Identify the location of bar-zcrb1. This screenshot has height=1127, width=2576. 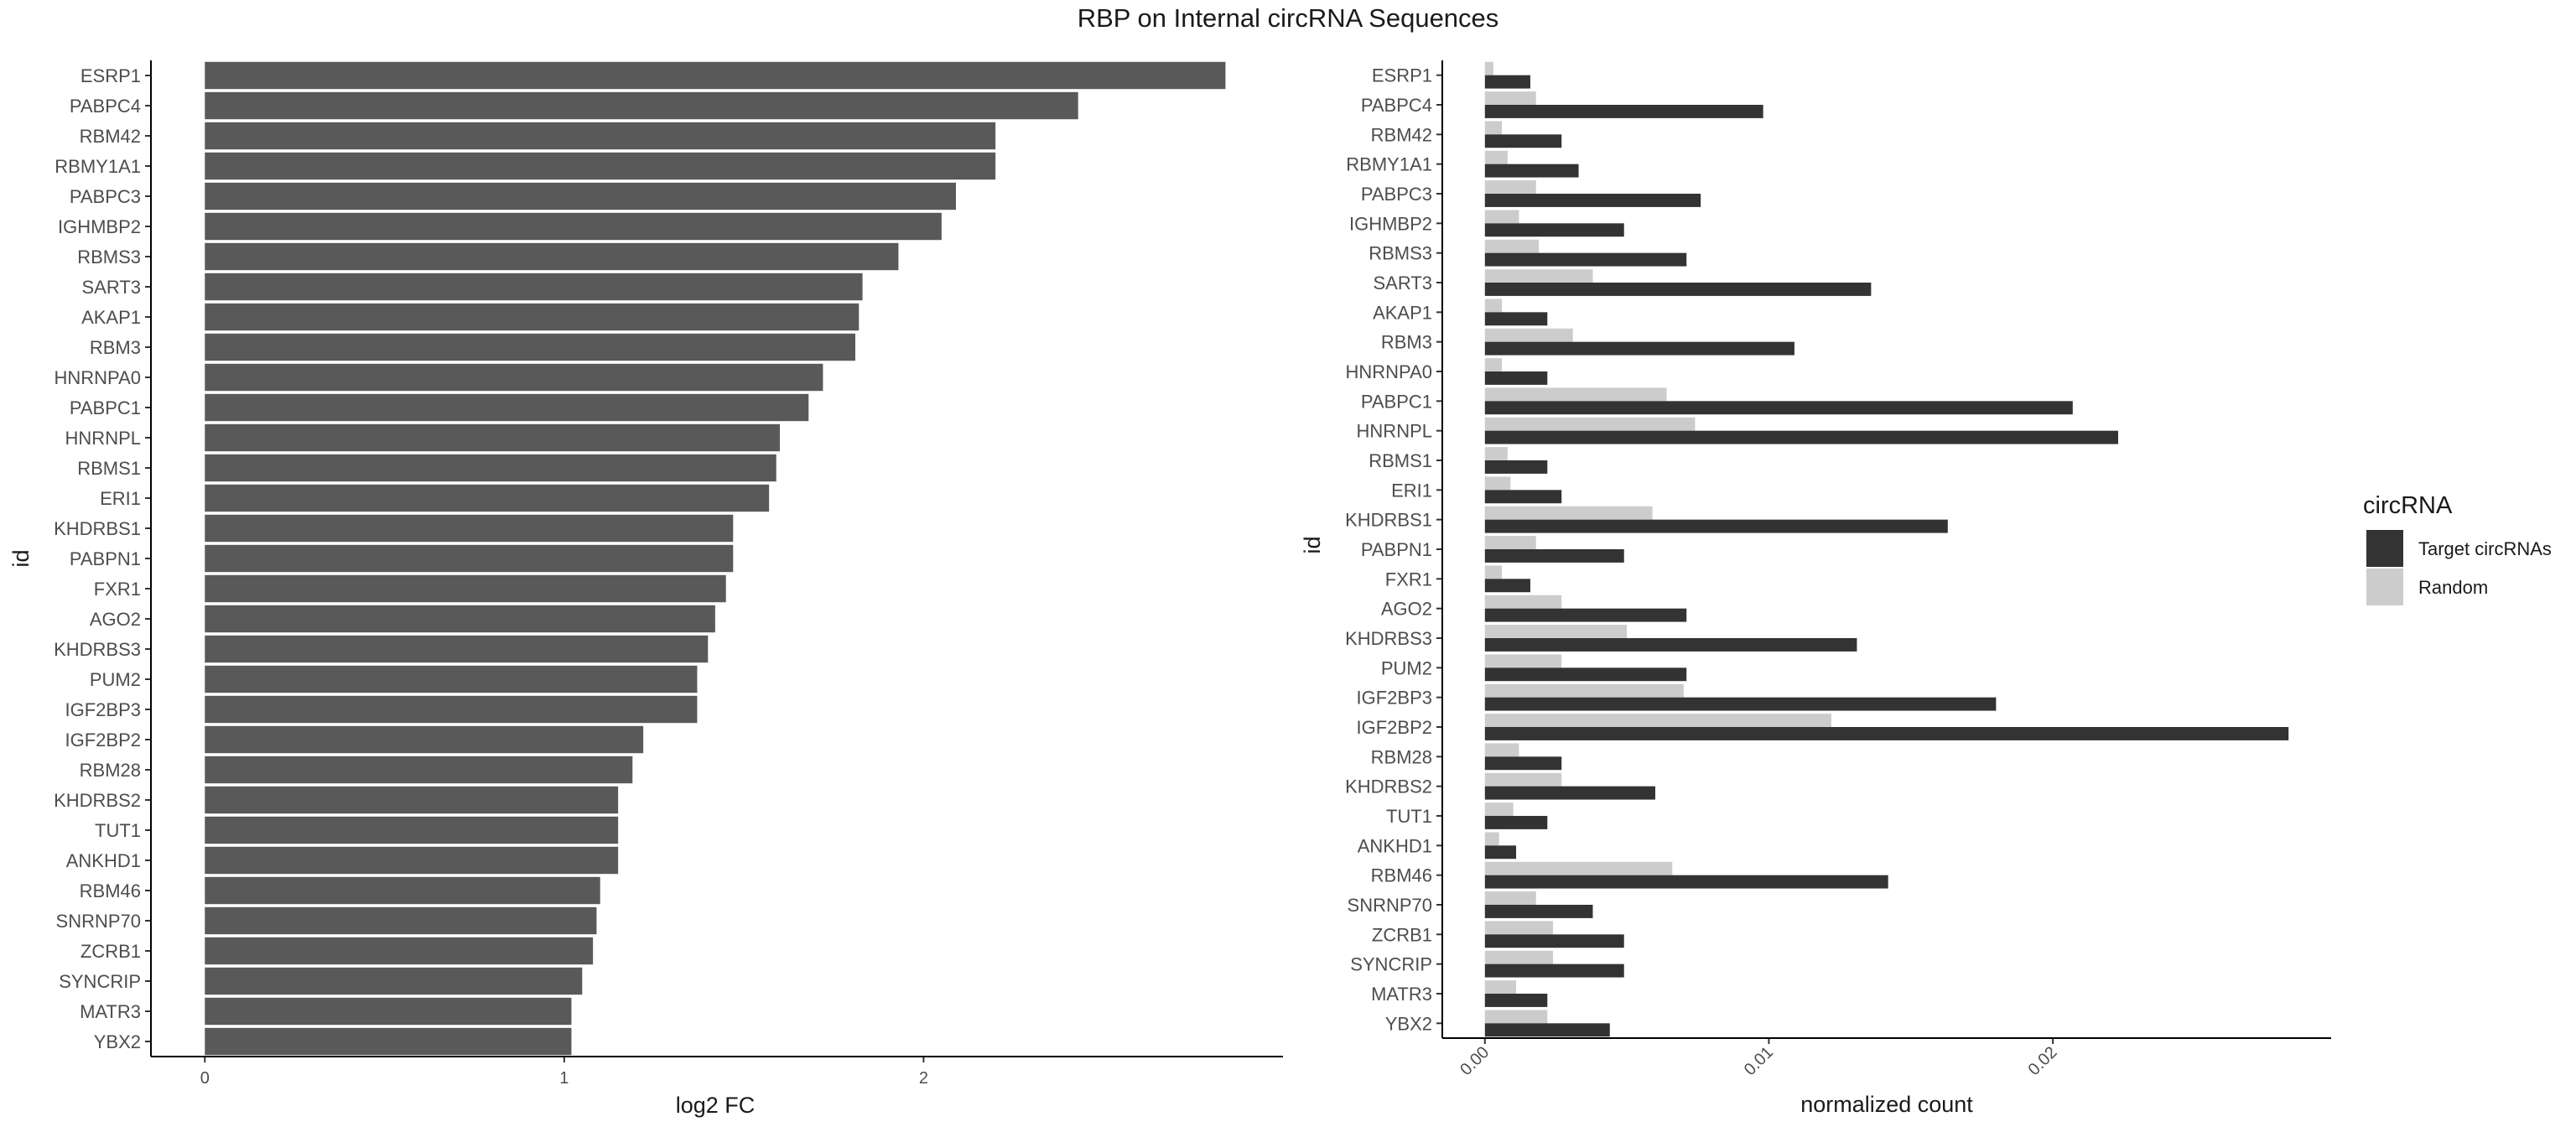
(399, 951).